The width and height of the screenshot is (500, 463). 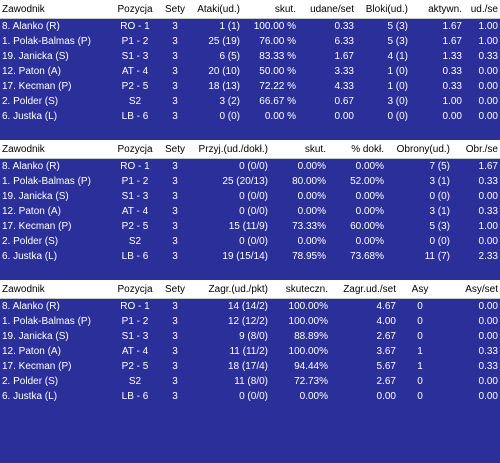 What do you see at coordinates (327, 9) in the screenshot?
I see `column-header-successful-per-set: udane/set` at bounding box center [327, 9].